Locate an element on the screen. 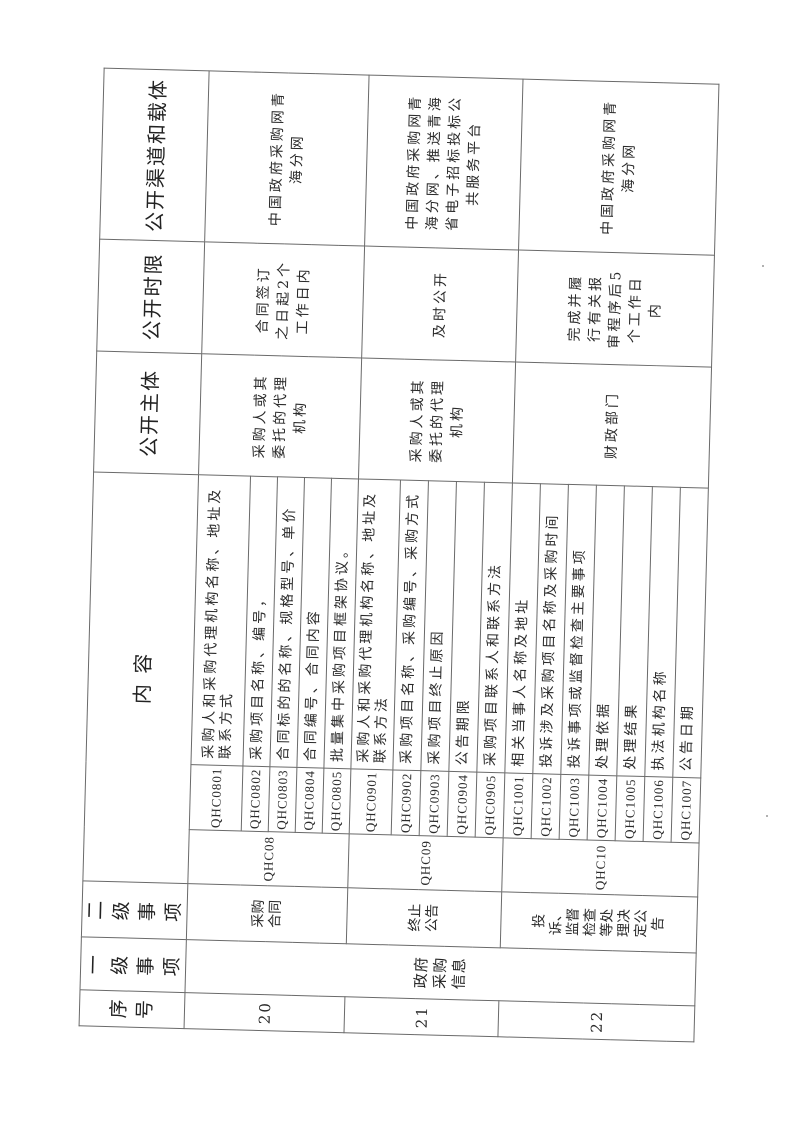 This screenshot has height=1121, width=793. seq-cell: 20 is located at coordinates (264, 1012).